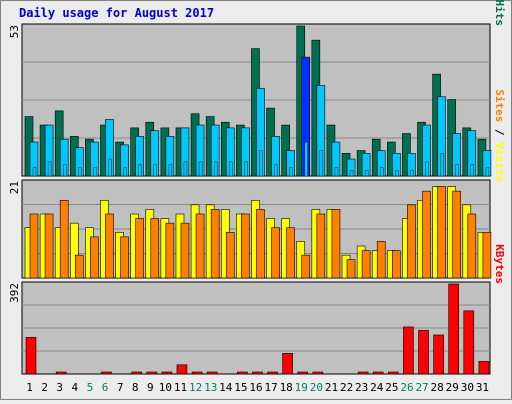  Describe the element at coordinates (482, 387) in the screenshot. I see `x-tick-label: 31` at that location.